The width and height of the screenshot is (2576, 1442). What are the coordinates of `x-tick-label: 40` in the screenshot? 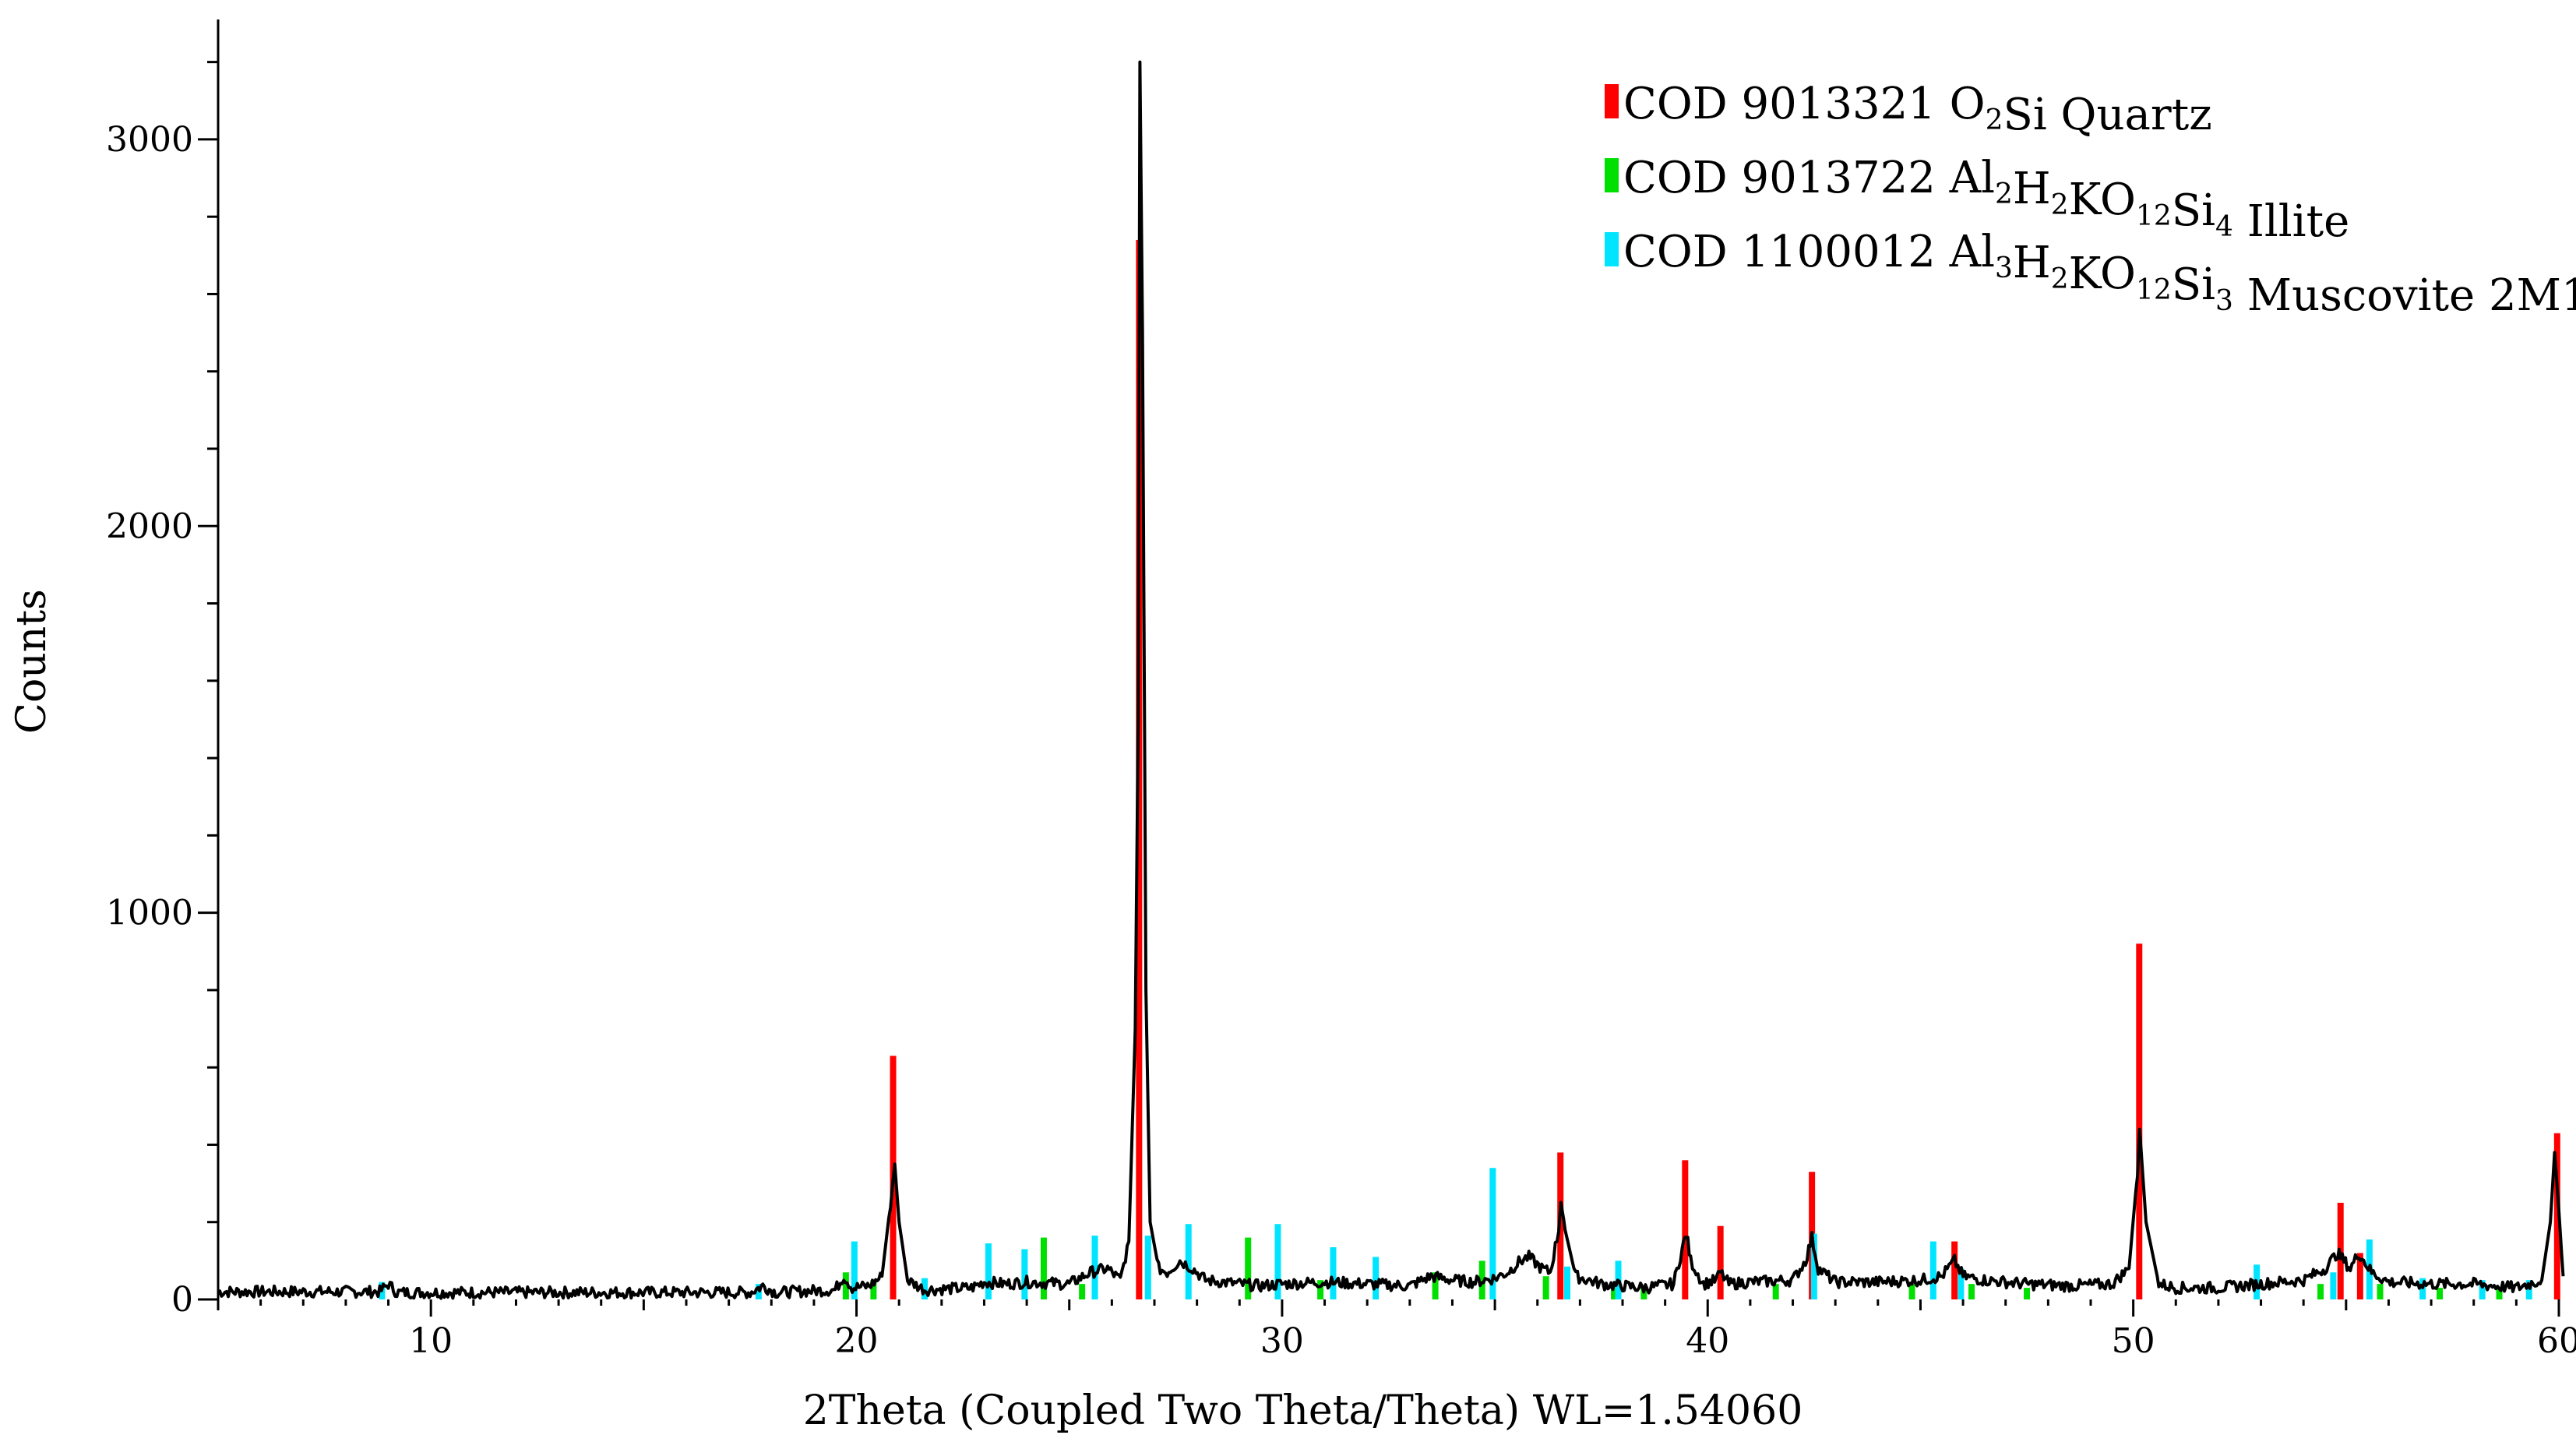 It's located at (1707, 1341).